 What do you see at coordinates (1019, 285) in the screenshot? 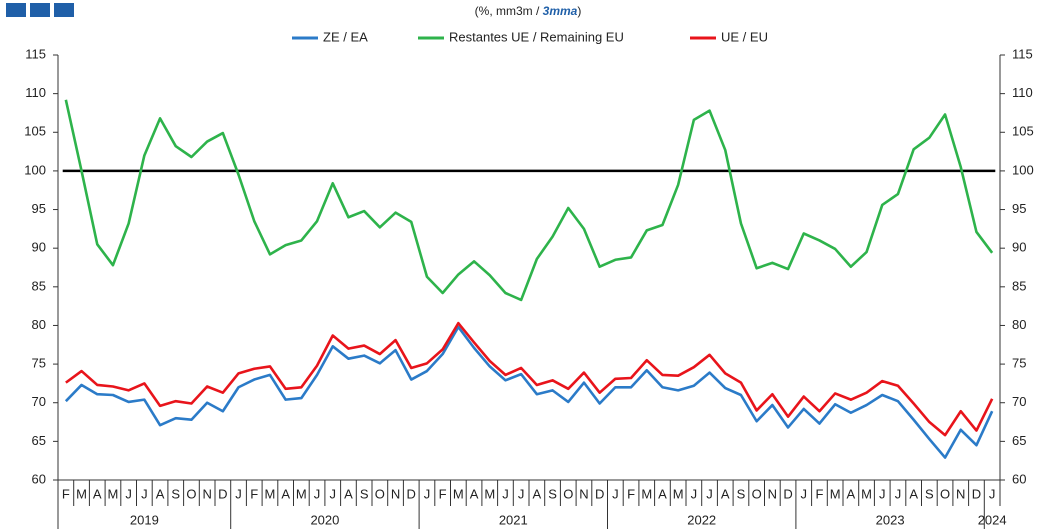
I see `y2-tick-label: 85` at bounding box center [1019, 285].